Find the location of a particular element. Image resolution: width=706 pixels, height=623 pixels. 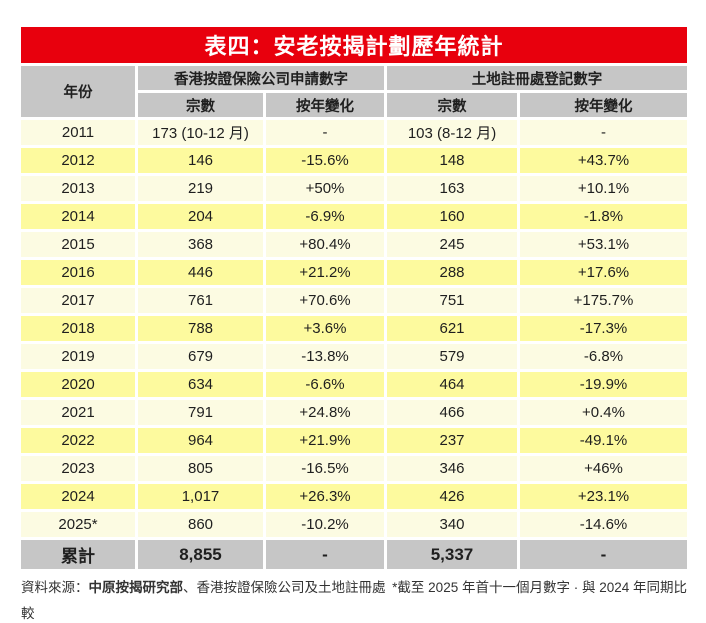

year-cell: 2015 is located at coordinates (78, 244).